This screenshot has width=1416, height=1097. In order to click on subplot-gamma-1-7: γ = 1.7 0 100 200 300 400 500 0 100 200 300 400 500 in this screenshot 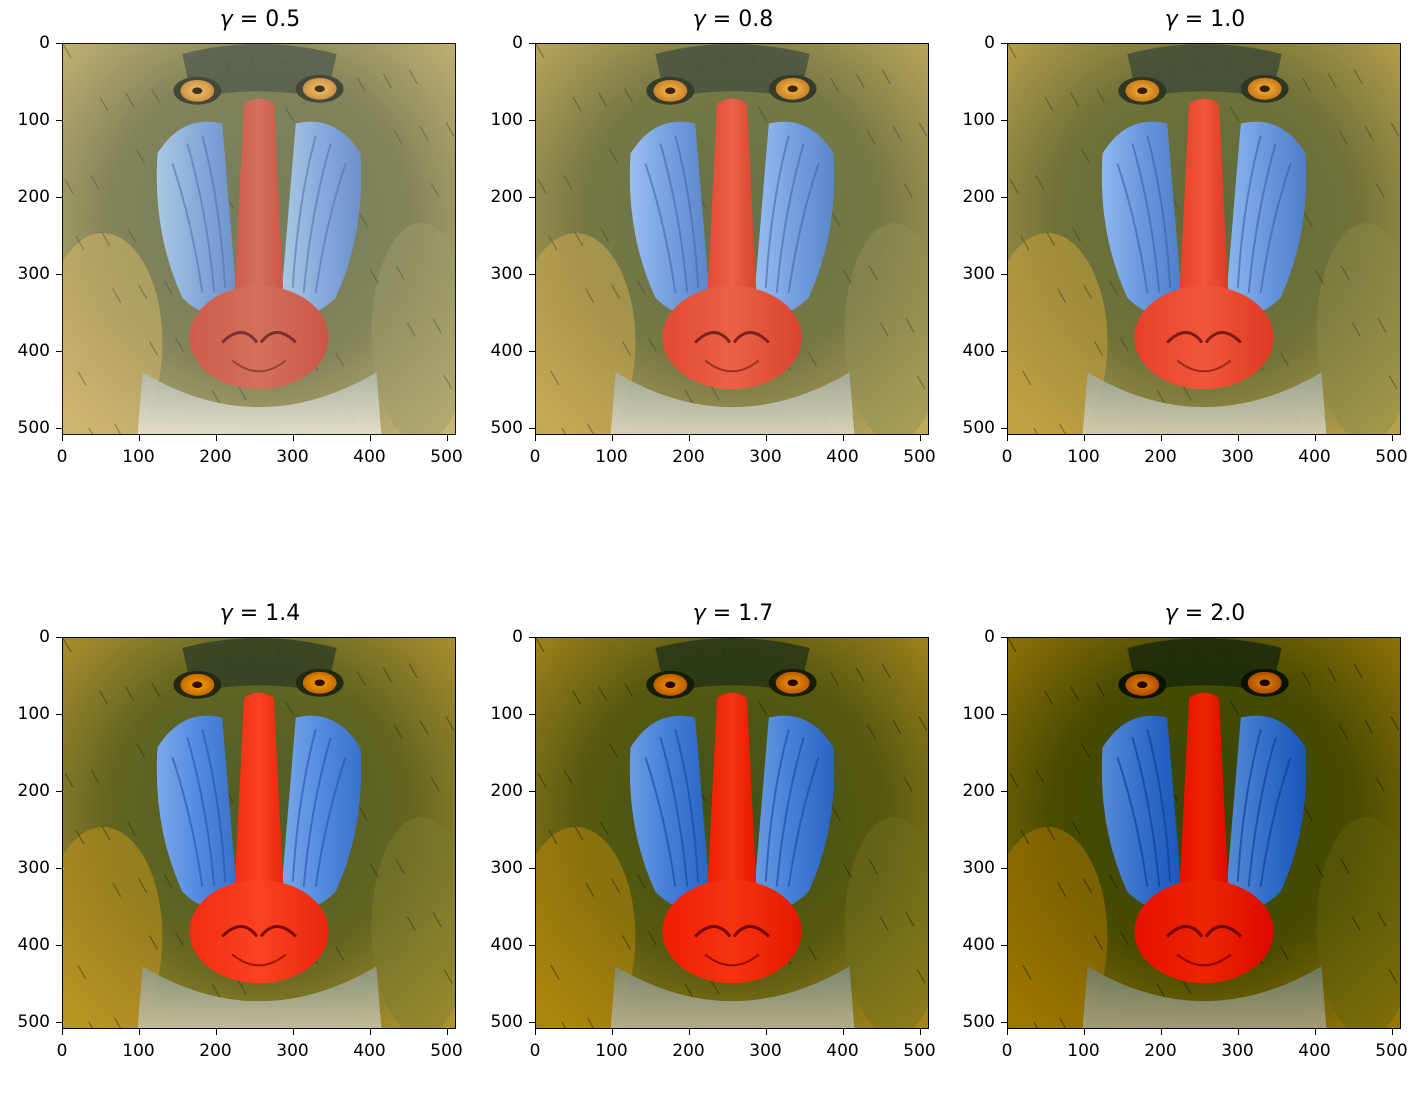, I will do `click(704, 849)`.